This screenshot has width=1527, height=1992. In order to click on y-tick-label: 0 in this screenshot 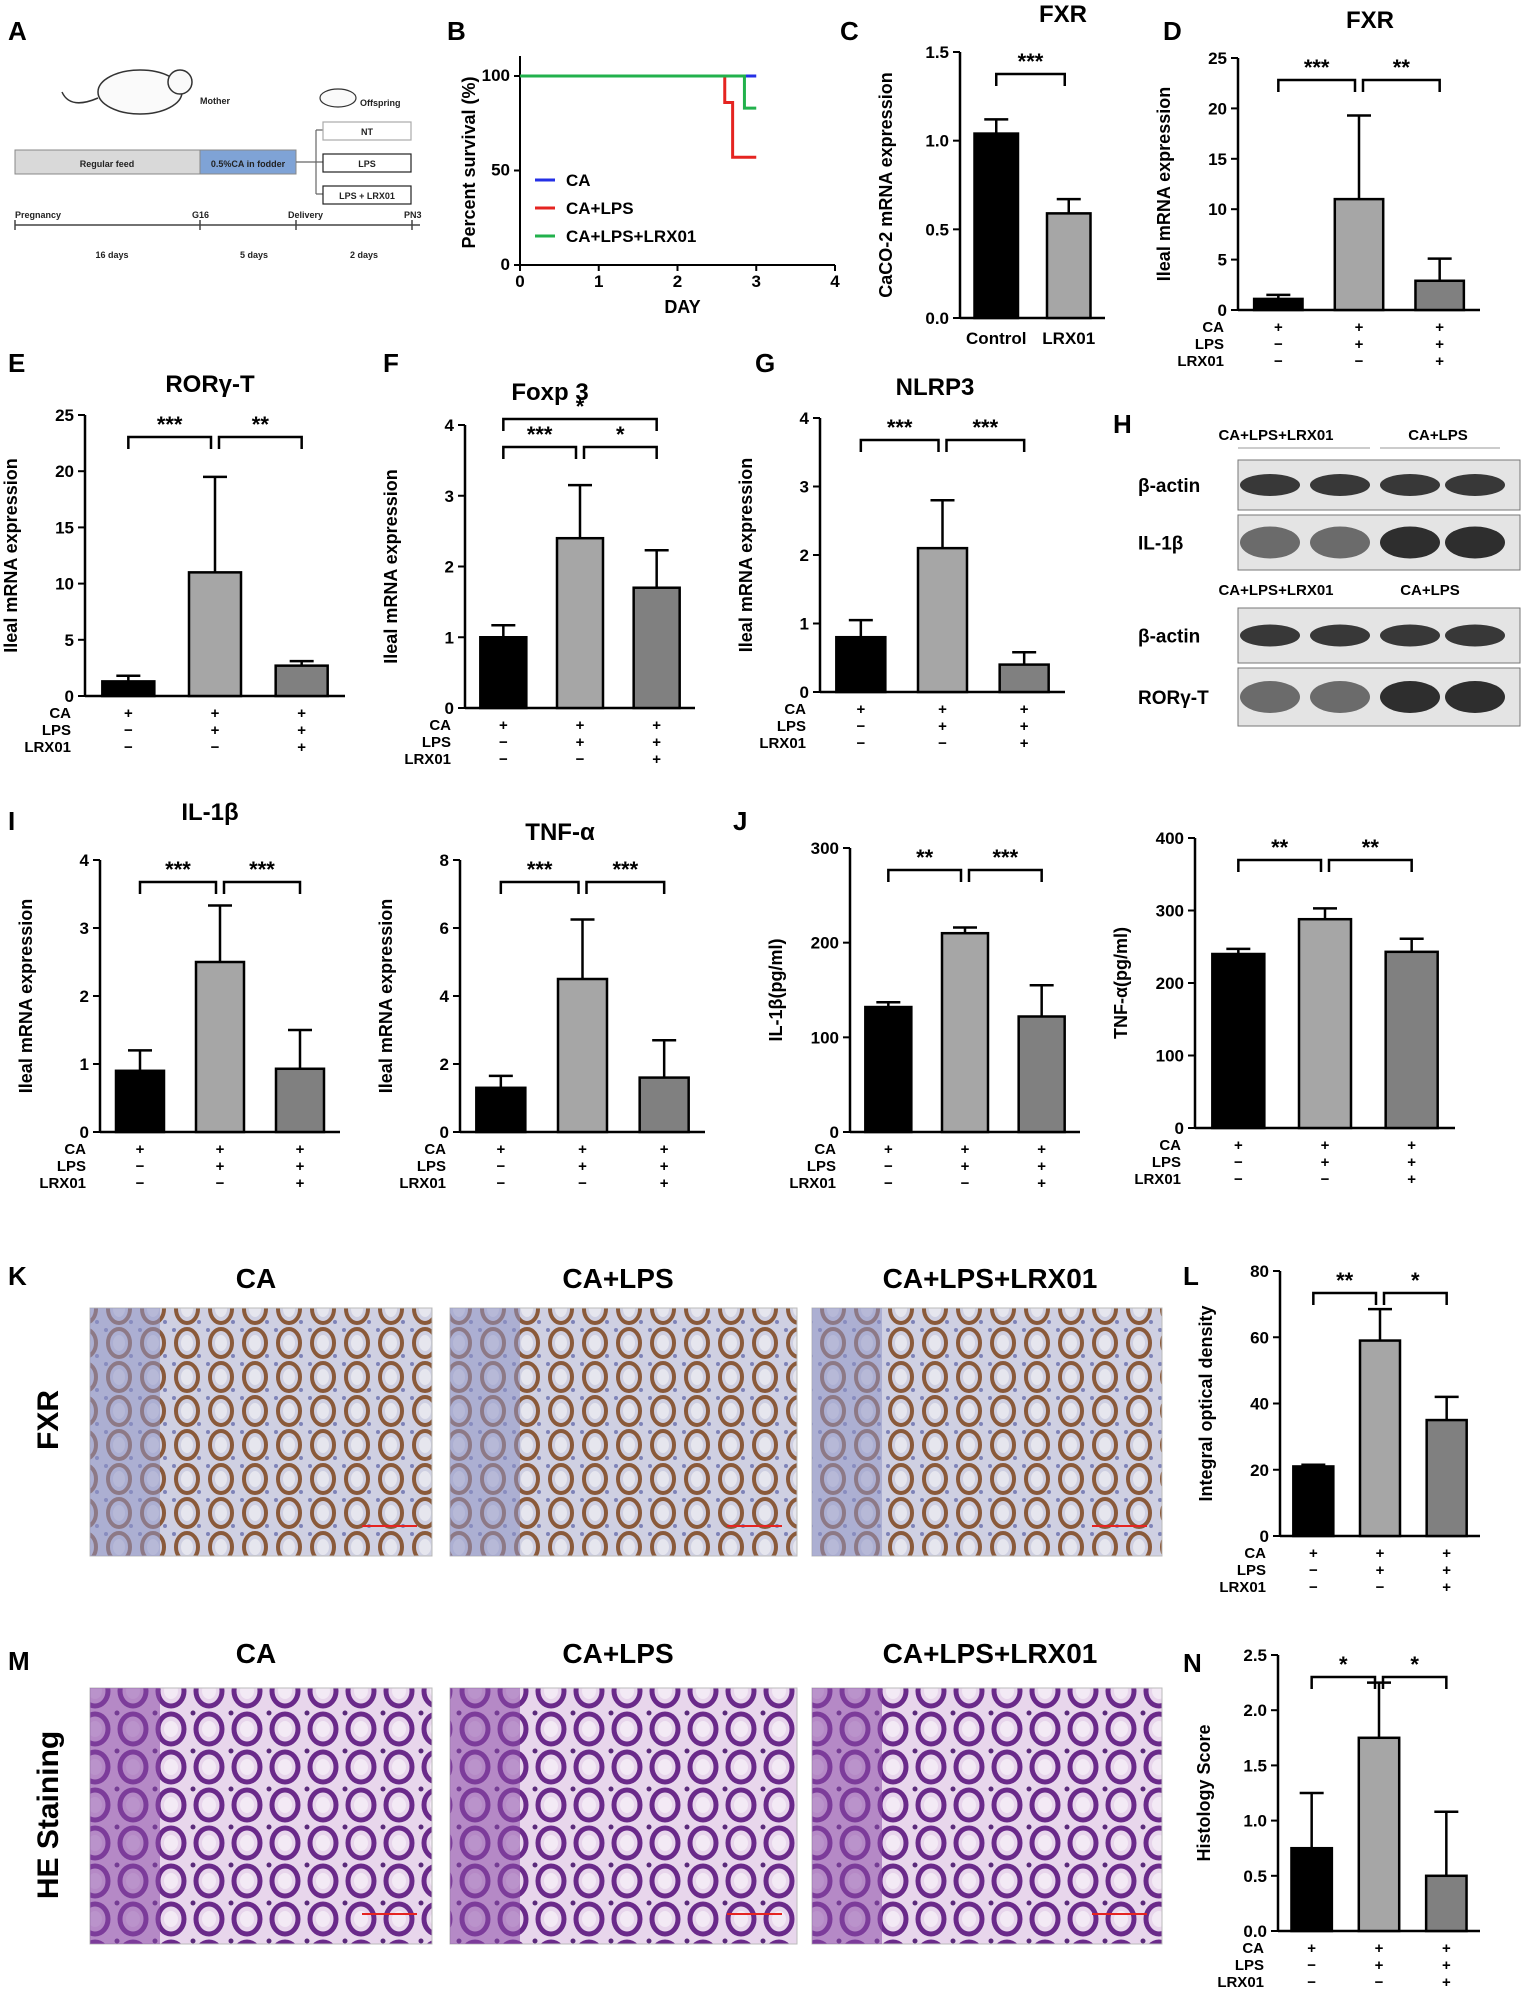, I will do `click(804, 692)`.